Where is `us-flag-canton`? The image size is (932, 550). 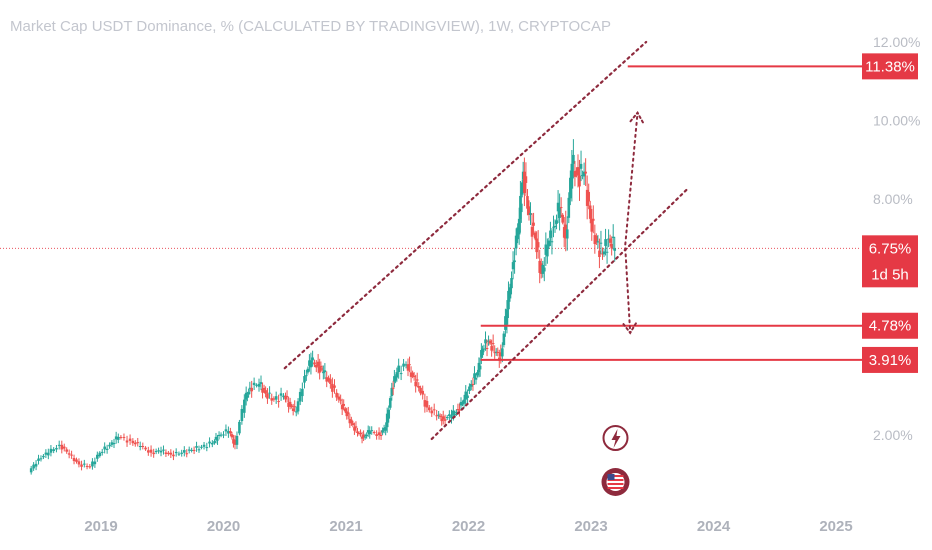 us-flag-canton is located at coordinates (611, 477).